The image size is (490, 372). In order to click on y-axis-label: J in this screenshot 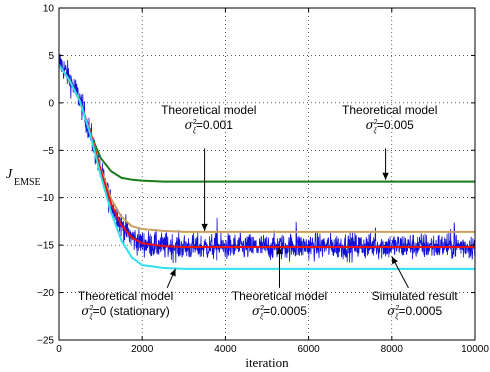, I will do `click(9, 174)`.